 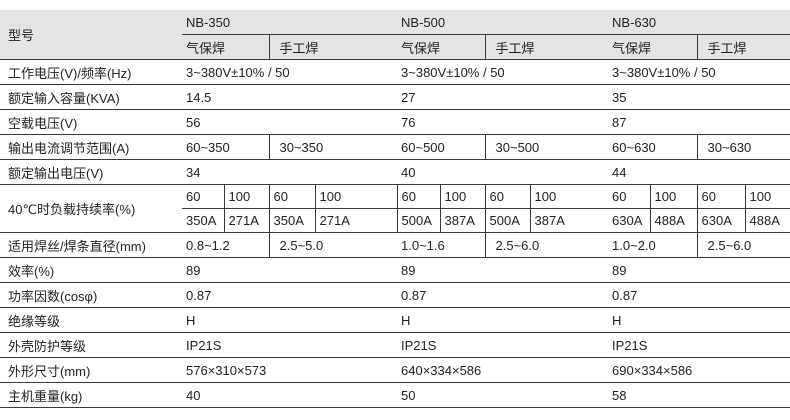 I want to click on row-protection: 外壳防护等级 IP21S IP21S IP21S, so click(x=395, y=345).